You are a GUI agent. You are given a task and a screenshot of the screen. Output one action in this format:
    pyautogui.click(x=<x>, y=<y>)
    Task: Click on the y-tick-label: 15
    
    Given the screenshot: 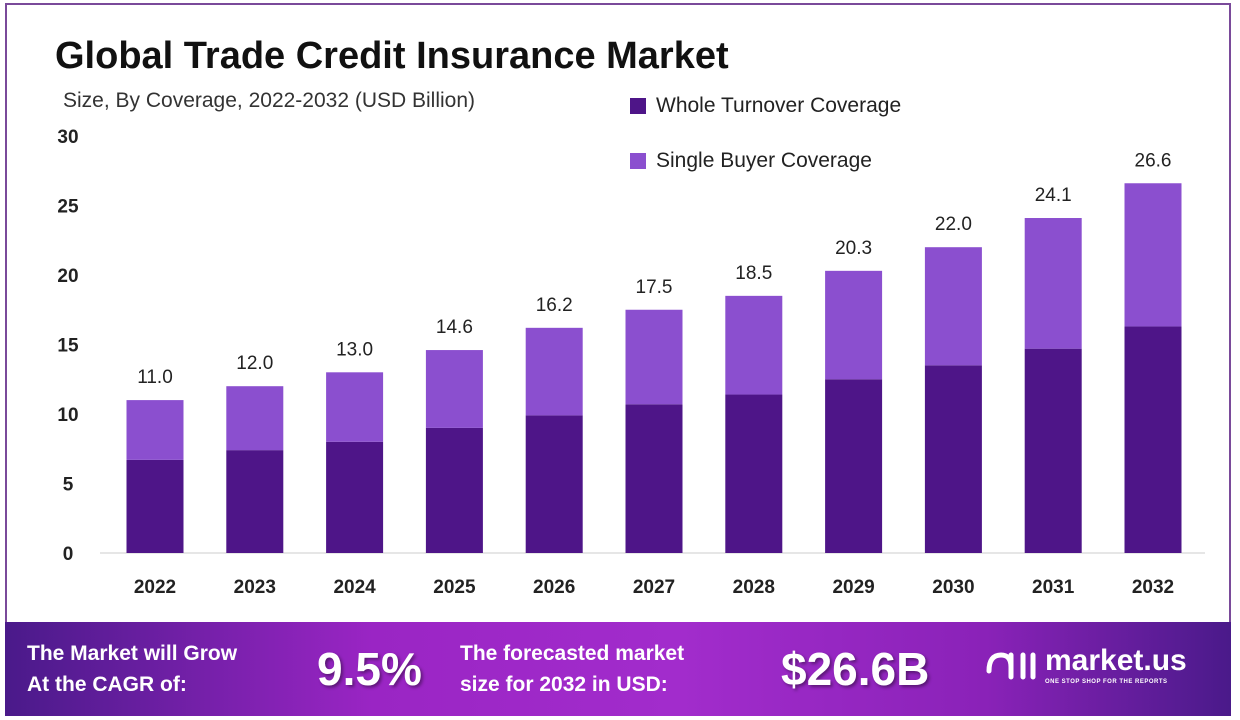 What is the action you would take?
    pyautogui.click(x=68, y=346)
    